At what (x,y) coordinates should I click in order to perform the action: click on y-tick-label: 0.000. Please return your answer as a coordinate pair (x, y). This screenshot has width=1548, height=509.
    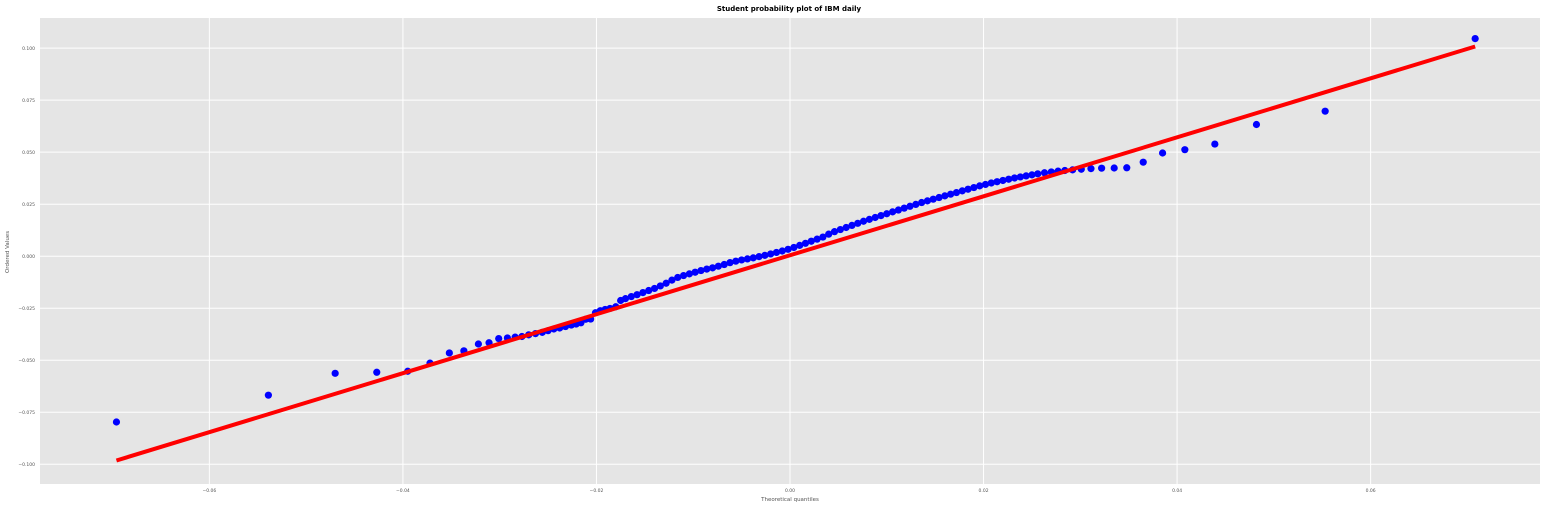
    Looking at the image, I should click on (28, 257).